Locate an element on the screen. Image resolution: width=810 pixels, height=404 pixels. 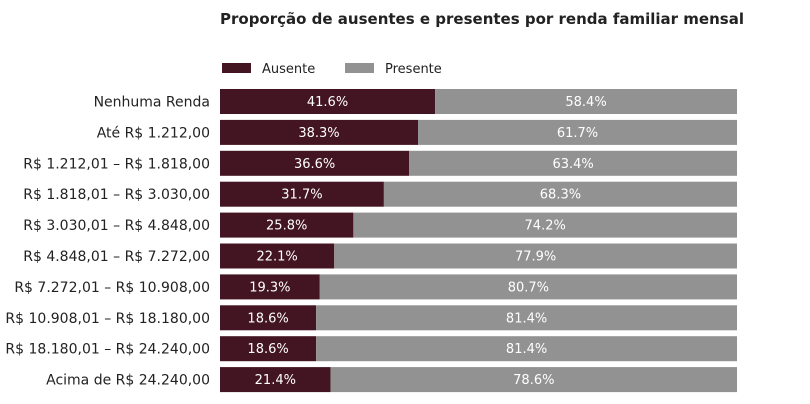
legend: Ausente Presente is located at coordinates (332, 69).